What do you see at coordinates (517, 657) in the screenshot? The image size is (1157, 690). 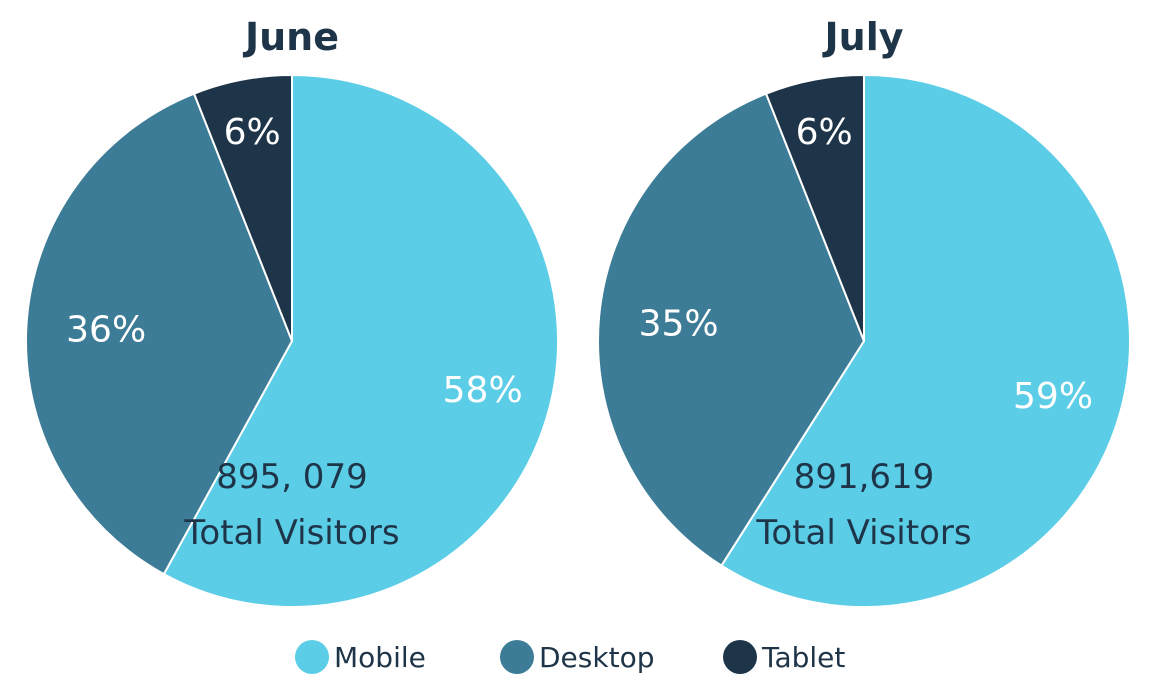 I see `legend-swatch-desktop` at bounding box center [517, 657].